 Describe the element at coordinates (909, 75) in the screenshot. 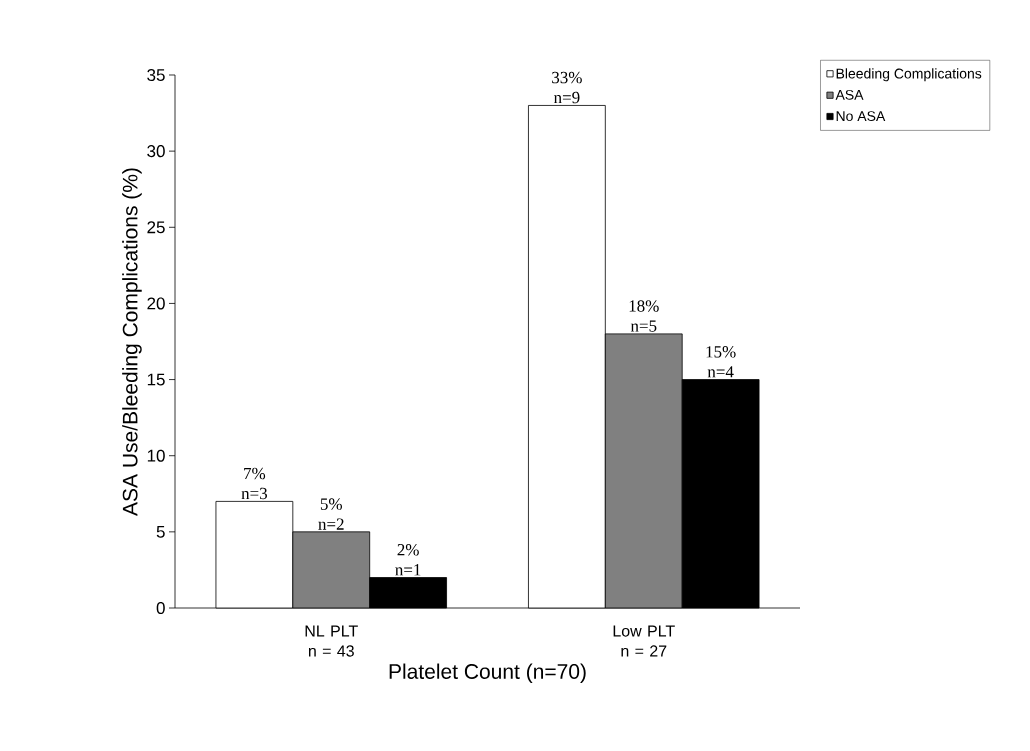

I see `legend-label: Bleeding Complications` at that location.